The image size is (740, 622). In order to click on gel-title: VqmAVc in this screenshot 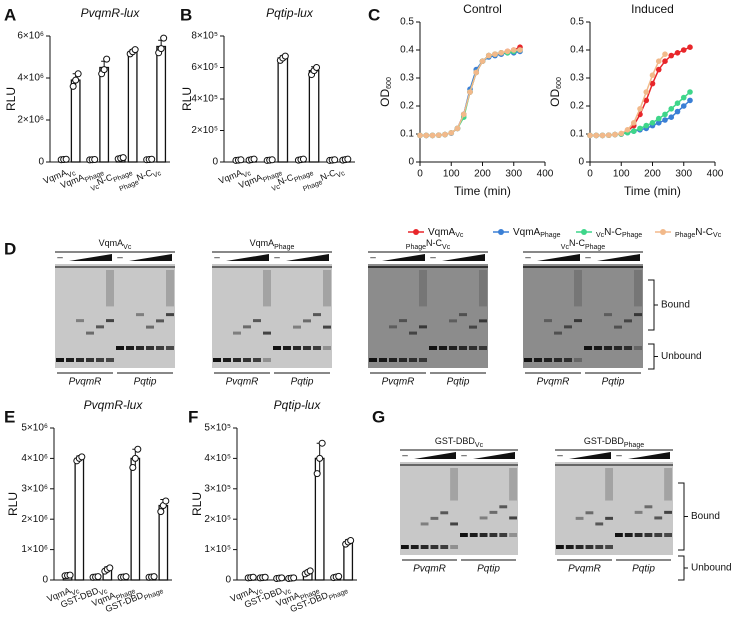, I will do `click(115, 244)`.